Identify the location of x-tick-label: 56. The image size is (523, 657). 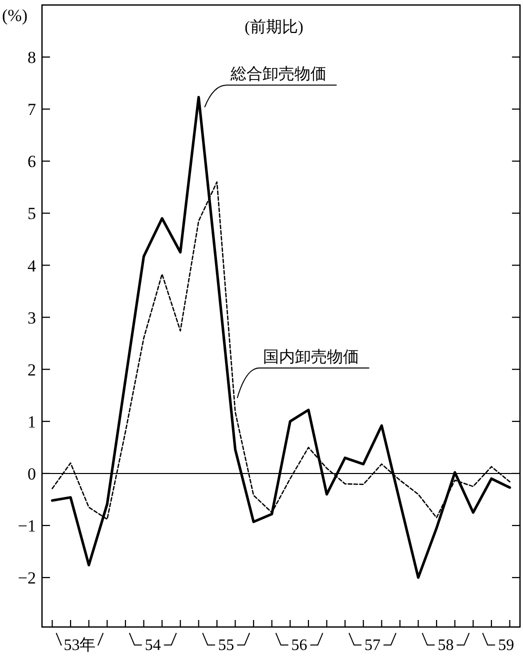
(299, 645).